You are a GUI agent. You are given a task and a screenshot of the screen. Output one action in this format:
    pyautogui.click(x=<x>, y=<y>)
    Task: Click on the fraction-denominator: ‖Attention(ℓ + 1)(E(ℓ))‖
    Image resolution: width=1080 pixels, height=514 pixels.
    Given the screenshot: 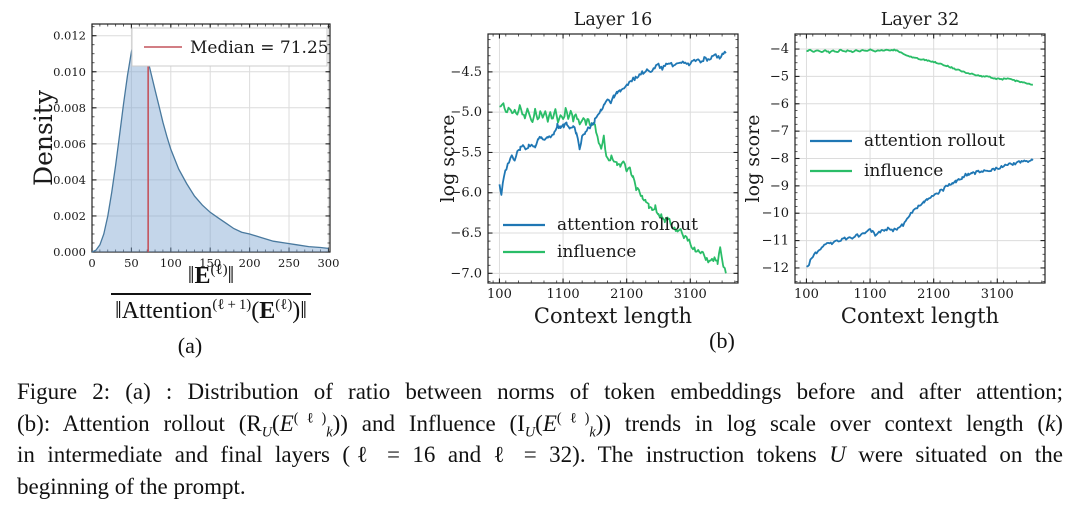 What is the action you would take?
    pyautogui.click(x=211, y=310)
    